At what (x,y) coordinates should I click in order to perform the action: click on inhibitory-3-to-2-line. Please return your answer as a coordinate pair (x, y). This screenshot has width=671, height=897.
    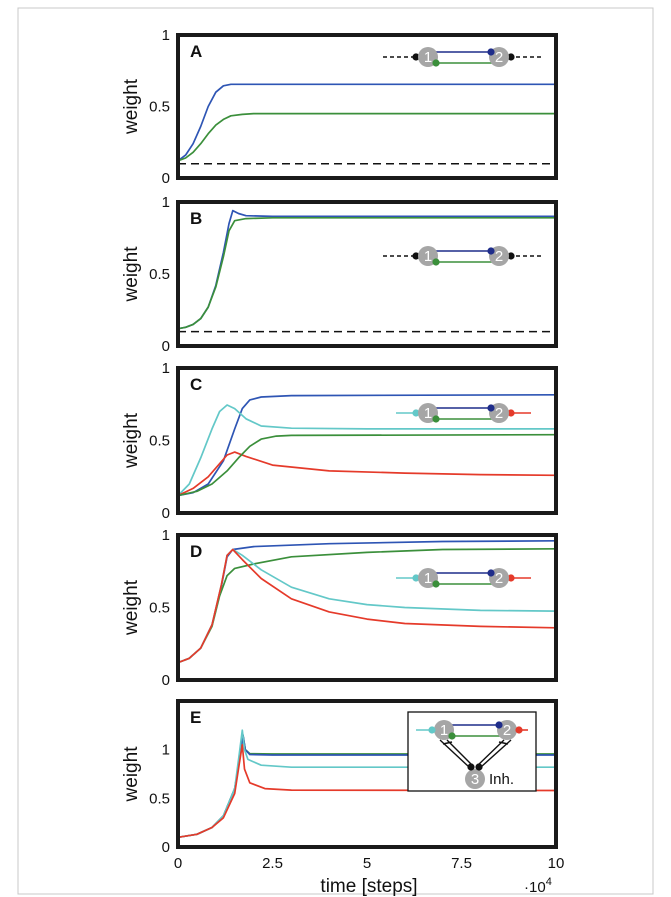
    Looking at the image, I should click on (490, 753).